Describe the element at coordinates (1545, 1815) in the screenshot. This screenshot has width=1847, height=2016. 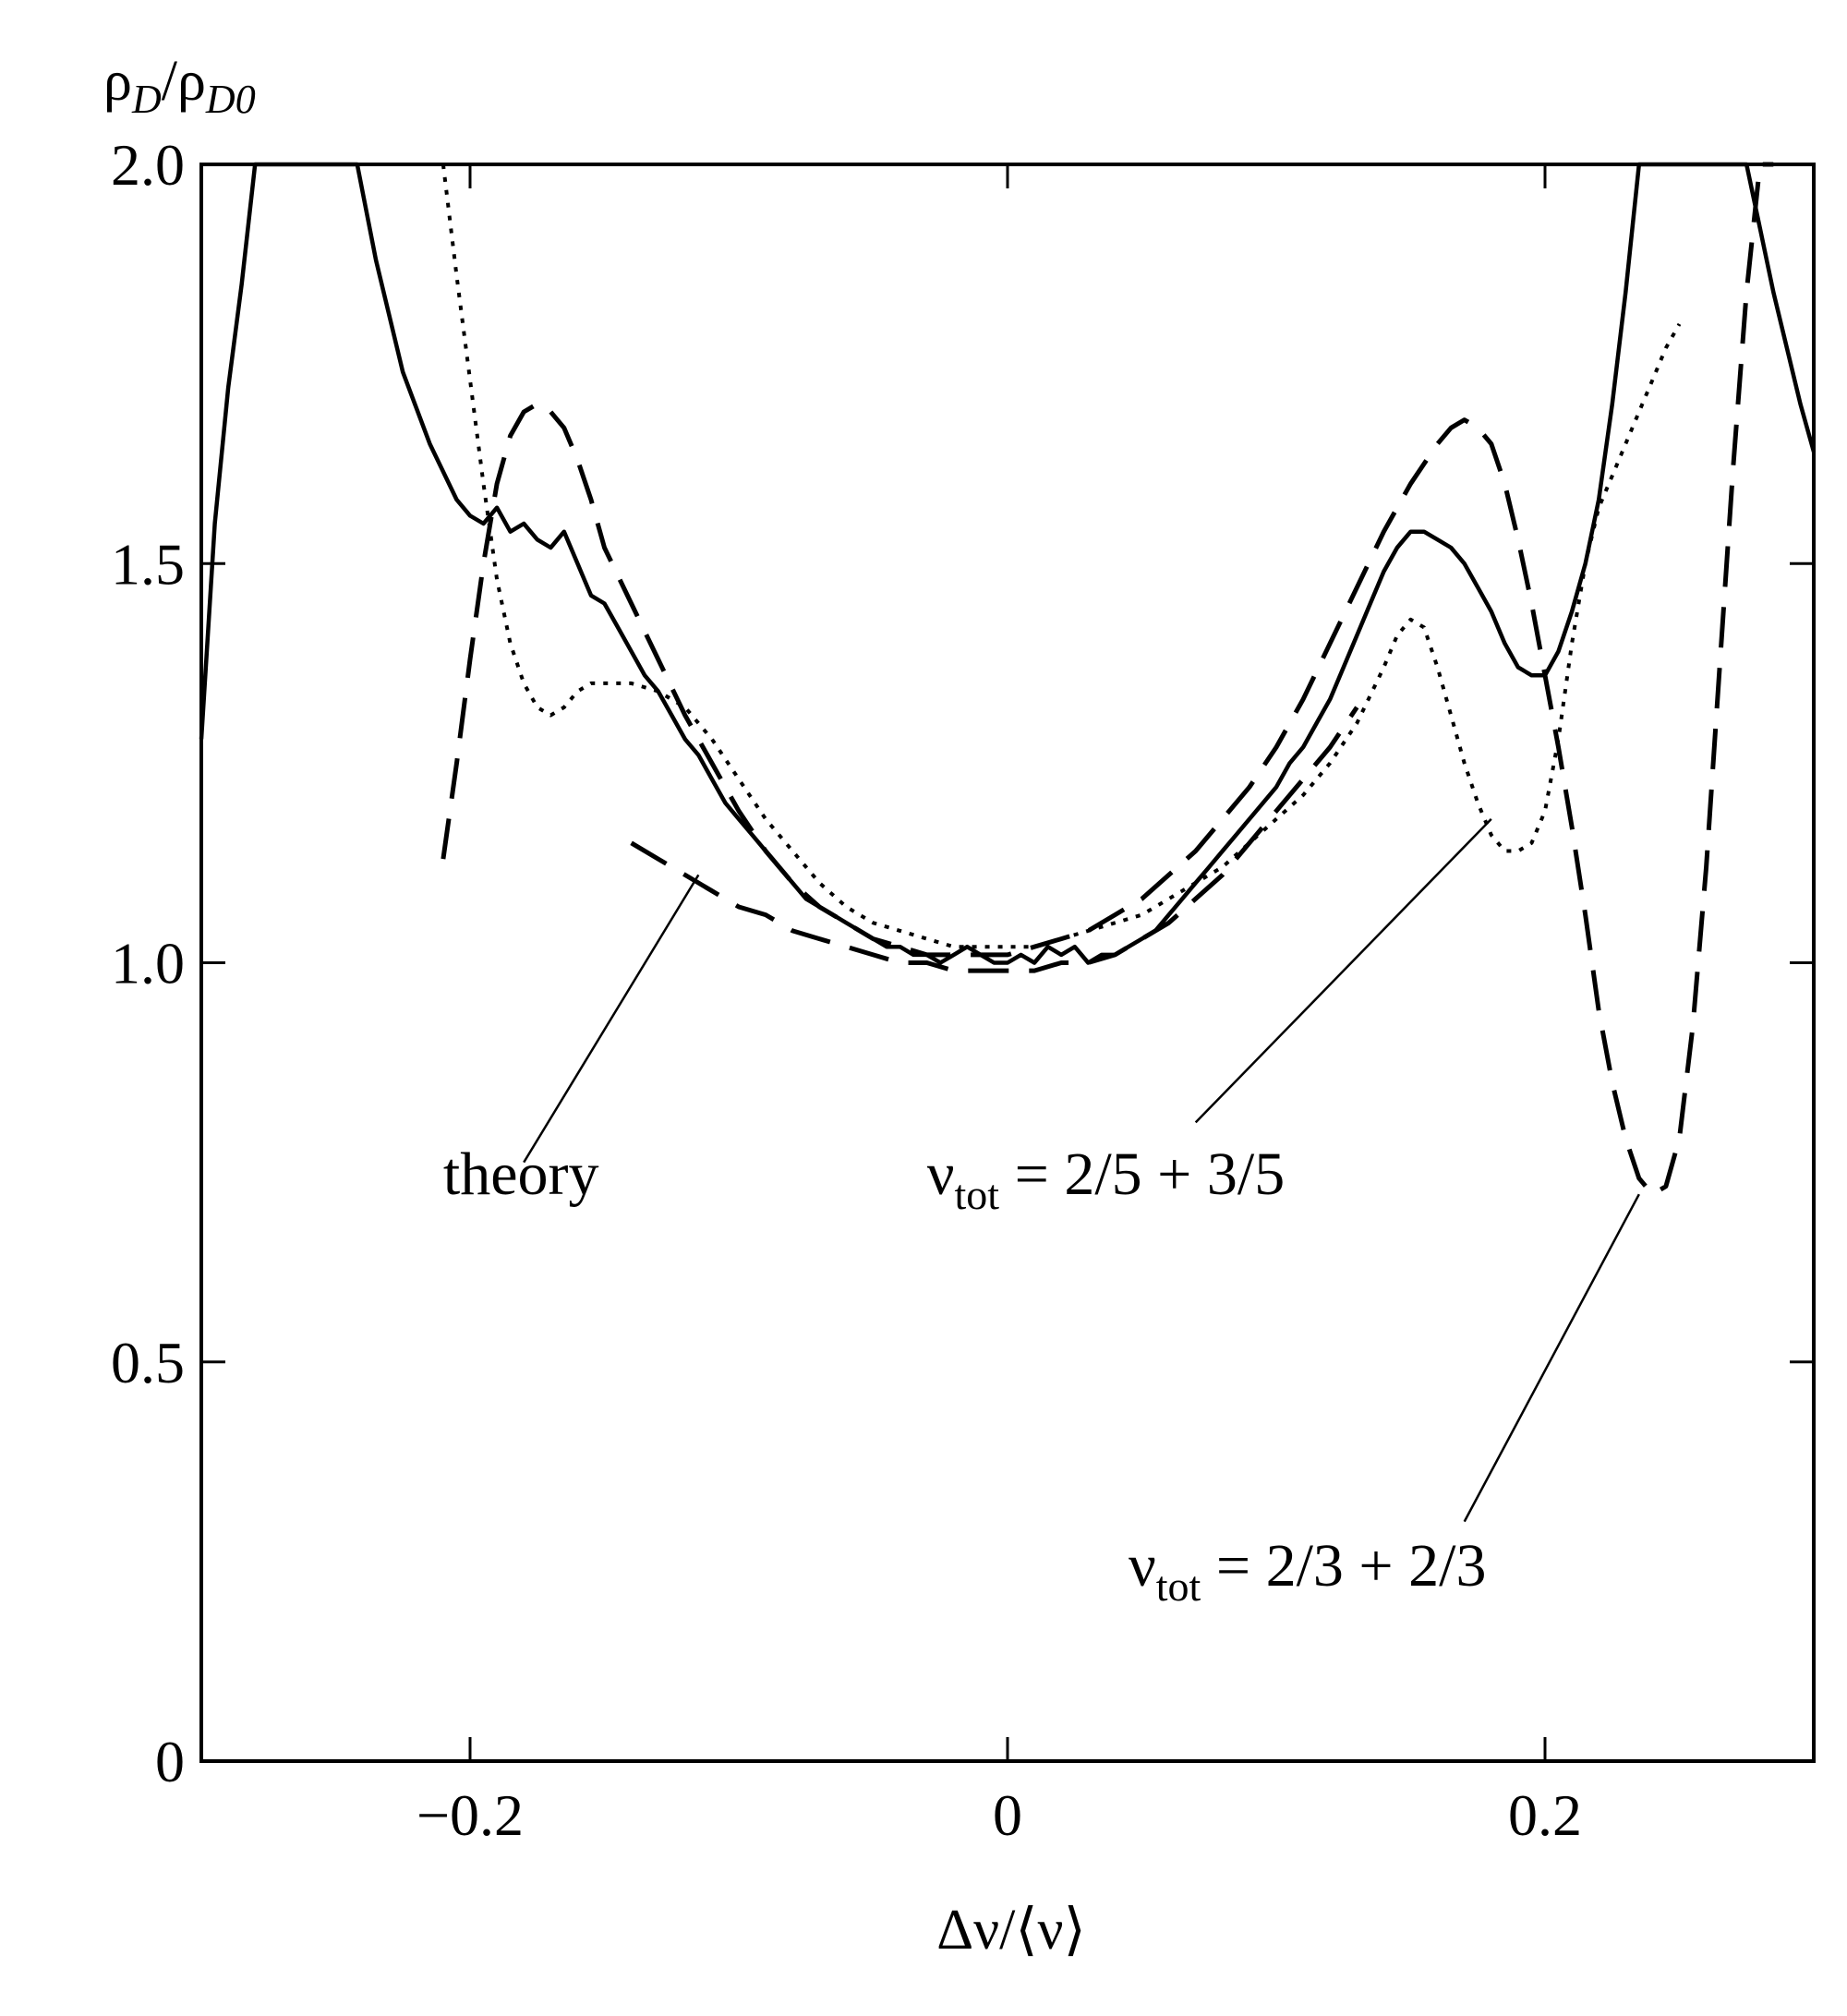
I see `x-tick-label: 0.2` at that location.